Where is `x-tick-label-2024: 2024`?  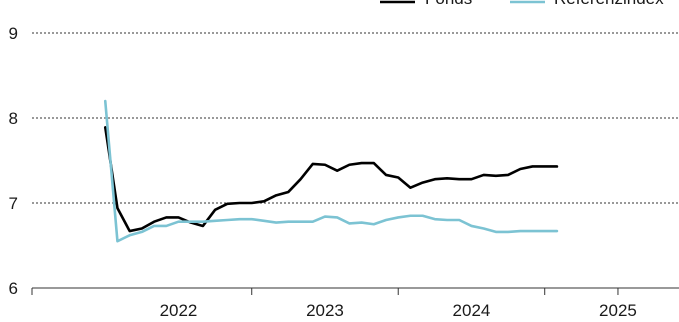 x-tick-label-2024: 2024 is located at coordinates (472, 310).